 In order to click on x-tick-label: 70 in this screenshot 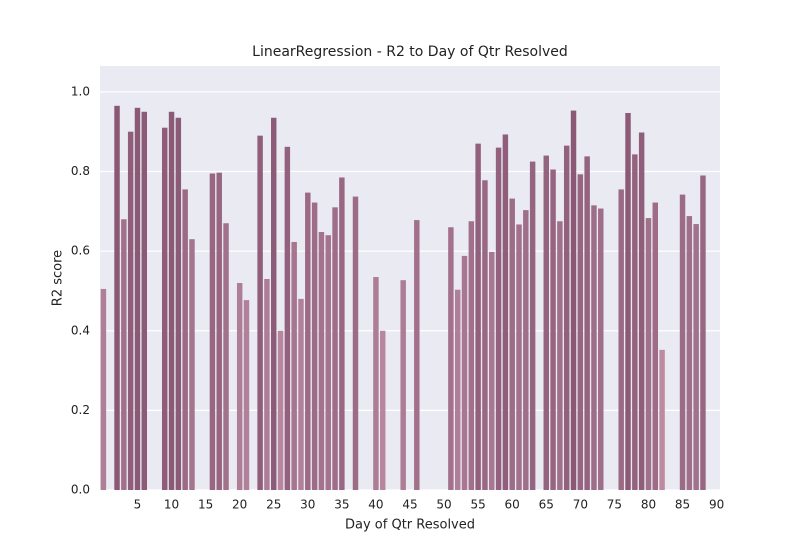, I will do `click(580, 505)`.